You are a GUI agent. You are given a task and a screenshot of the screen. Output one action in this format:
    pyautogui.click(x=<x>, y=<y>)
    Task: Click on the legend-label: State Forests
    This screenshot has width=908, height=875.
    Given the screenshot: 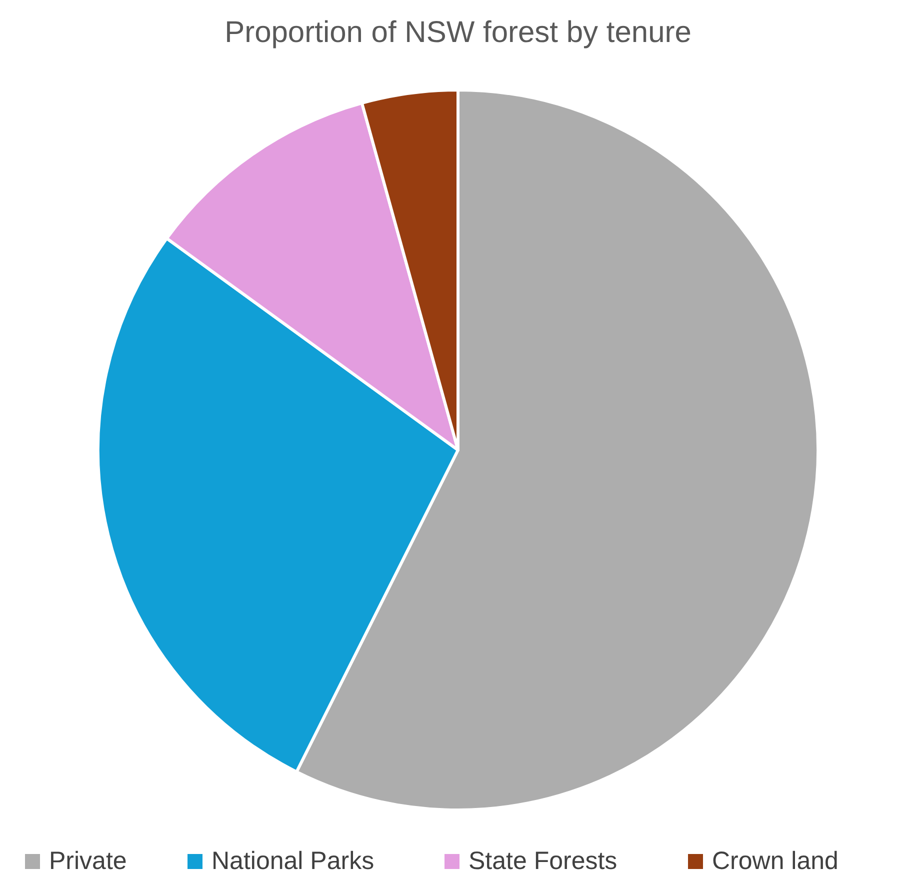 What is the action you would take?
    pyautogui.click(x=543, y=861)
    